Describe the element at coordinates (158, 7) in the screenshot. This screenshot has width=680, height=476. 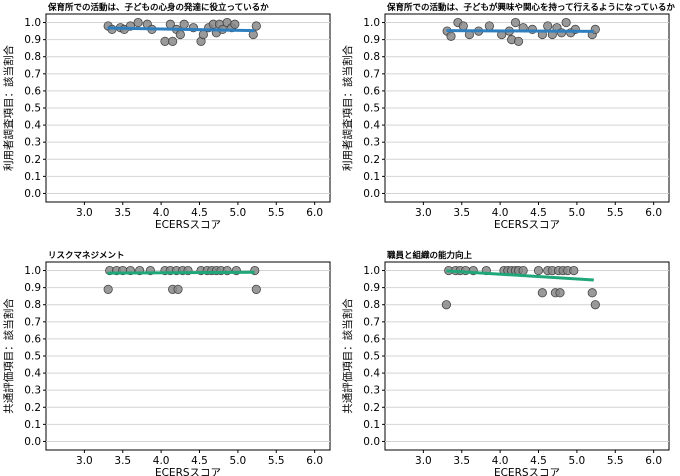
I see `chart-title: 保育所での活動は、子どもの心身の発達に役立っているか` at that location.